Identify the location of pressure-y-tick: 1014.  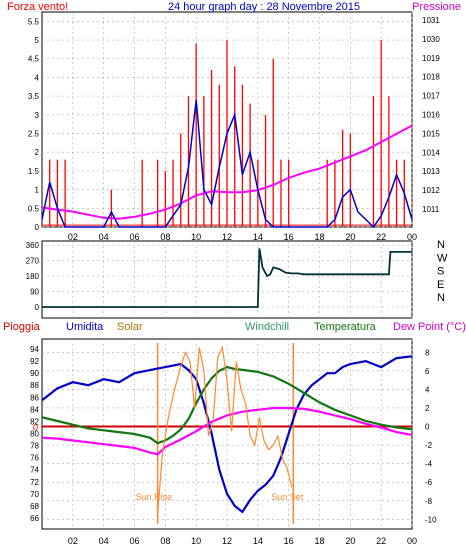
(431, 152).